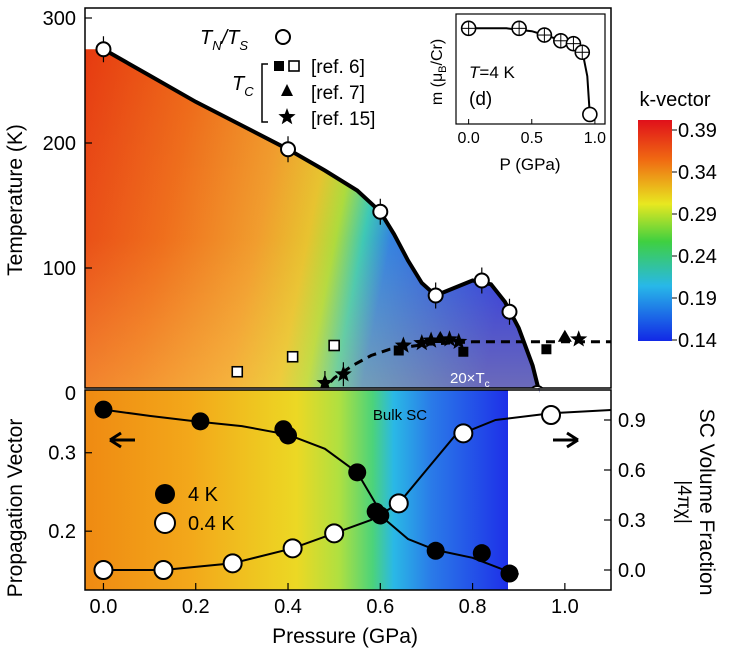 This screenshot has height=658, width=730. I want to click on x-tick-label: 0.2, so click(196, 607).